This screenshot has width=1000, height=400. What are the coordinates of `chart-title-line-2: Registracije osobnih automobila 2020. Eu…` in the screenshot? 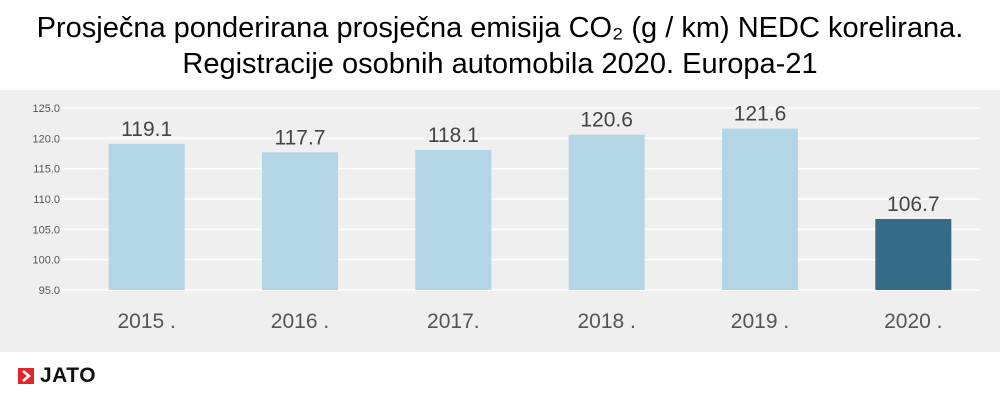 It's located at (500, 64).